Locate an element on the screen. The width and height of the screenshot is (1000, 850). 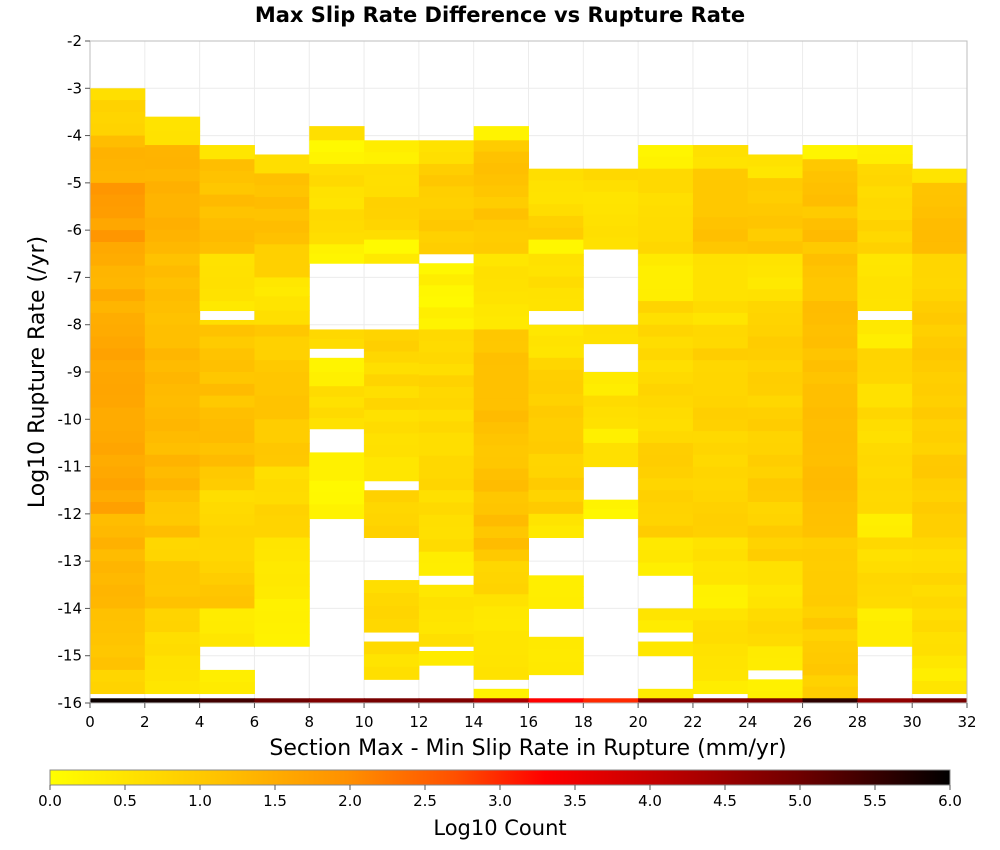
y-tick-label: -11 is located at coordinates (70, 467).